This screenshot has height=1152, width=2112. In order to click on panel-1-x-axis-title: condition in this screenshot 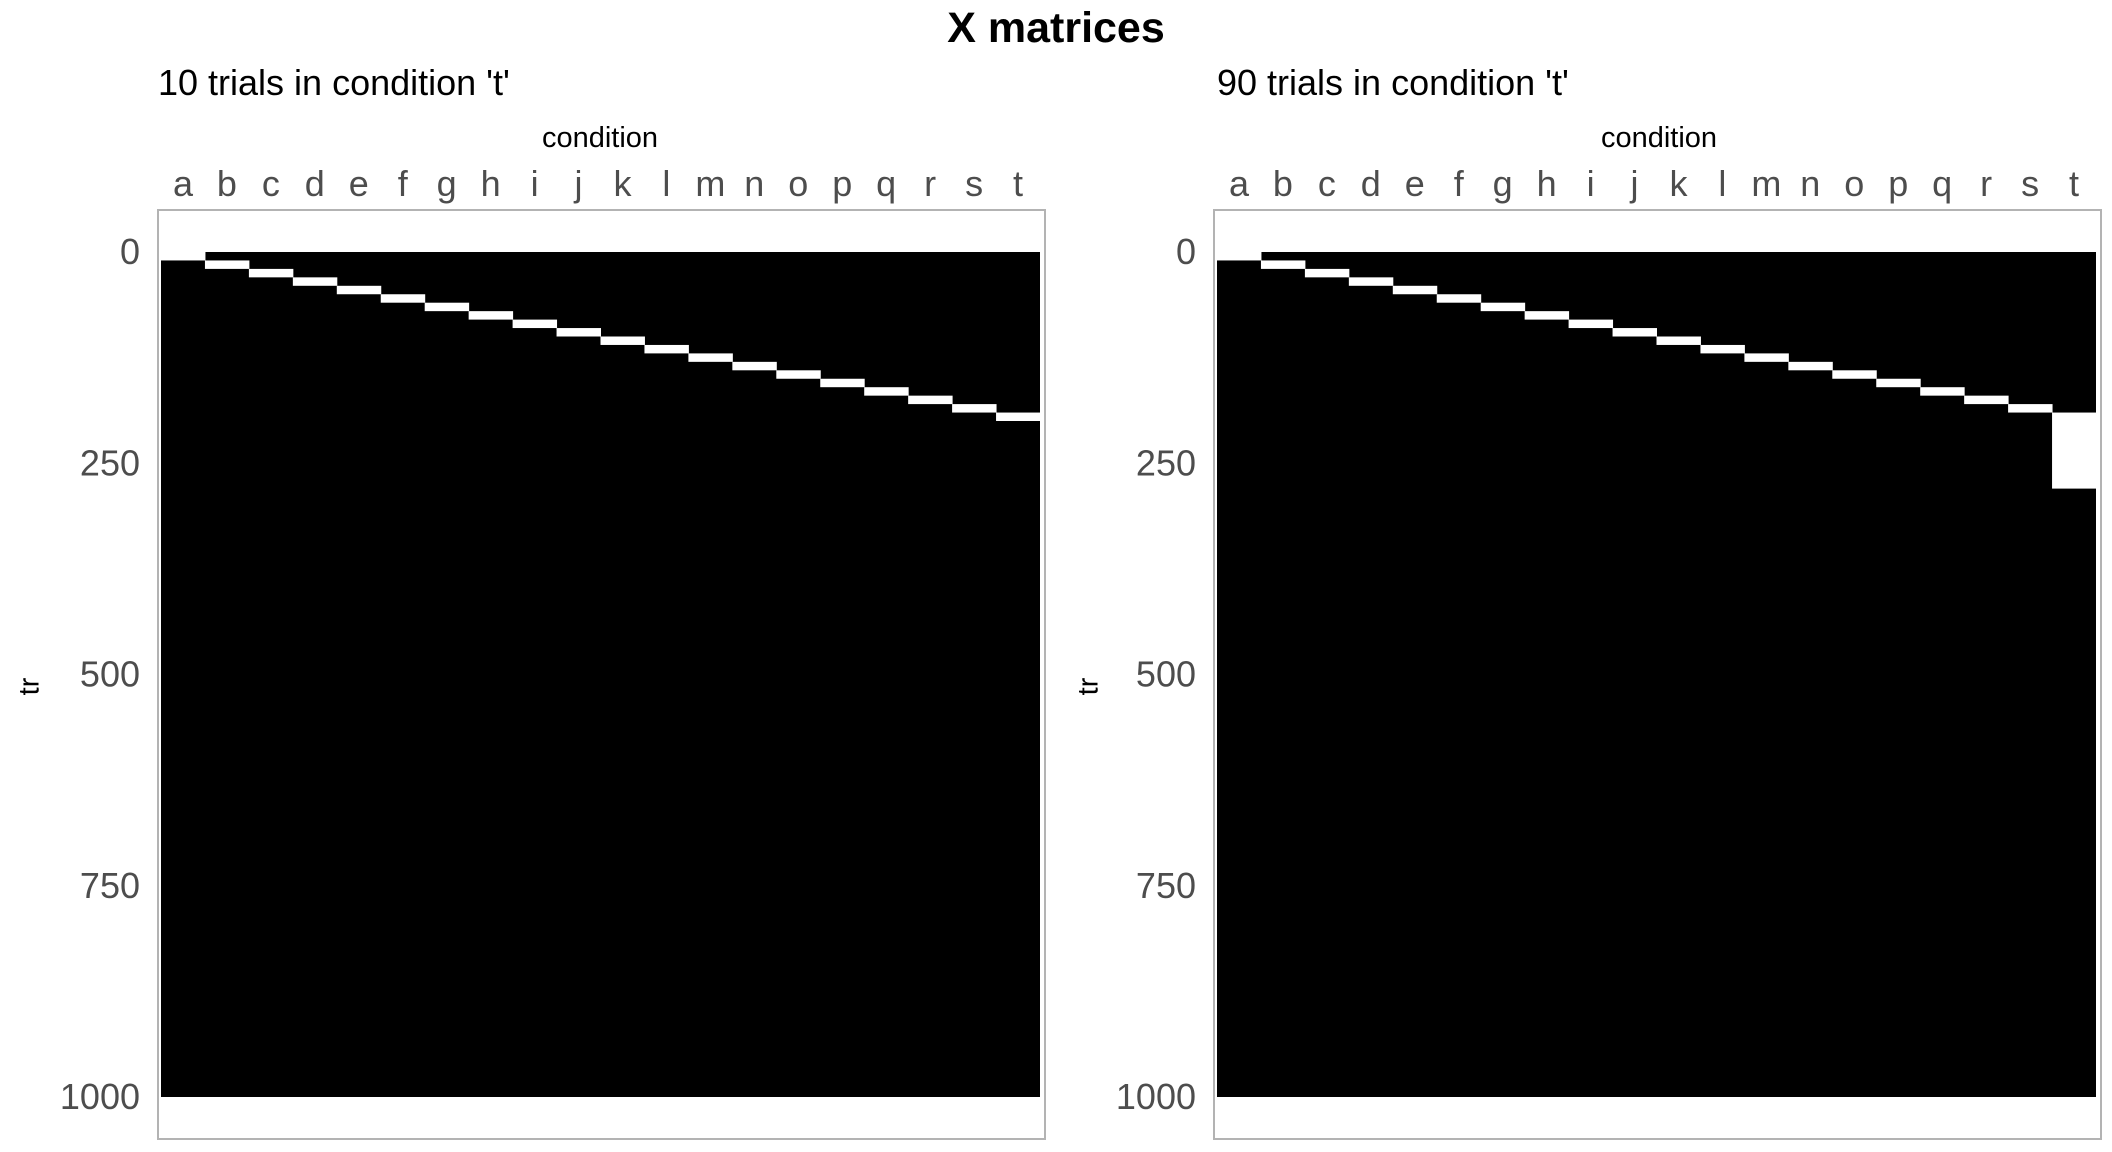, I will do `click(600, 138)`.